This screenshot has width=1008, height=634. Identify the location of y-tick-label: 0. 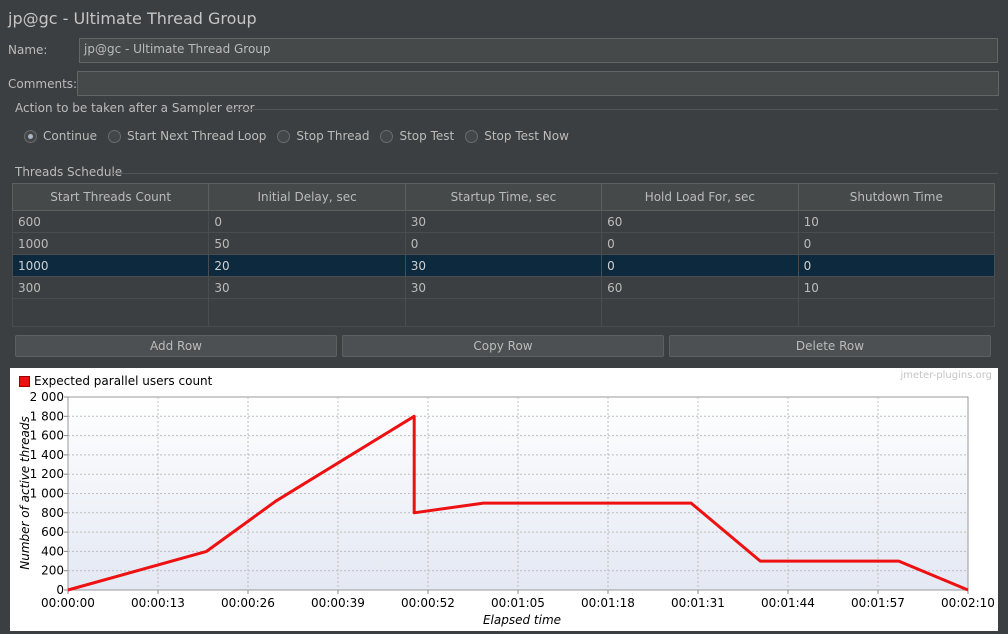
(60, 590).